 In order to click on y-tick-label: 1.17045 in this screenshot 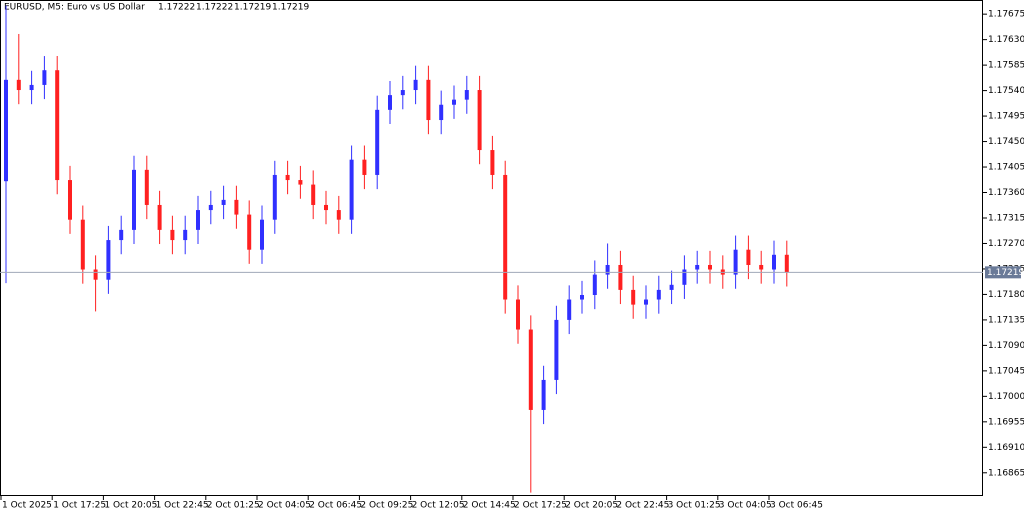, I will do `click(1006, 371)`.